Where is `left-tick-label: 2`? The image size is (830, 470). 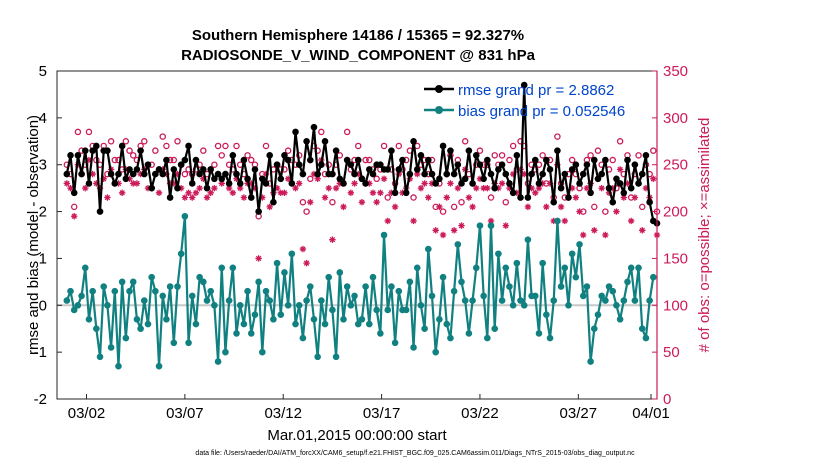 left-tick-label: 2 is located at coordinates (43, 212).